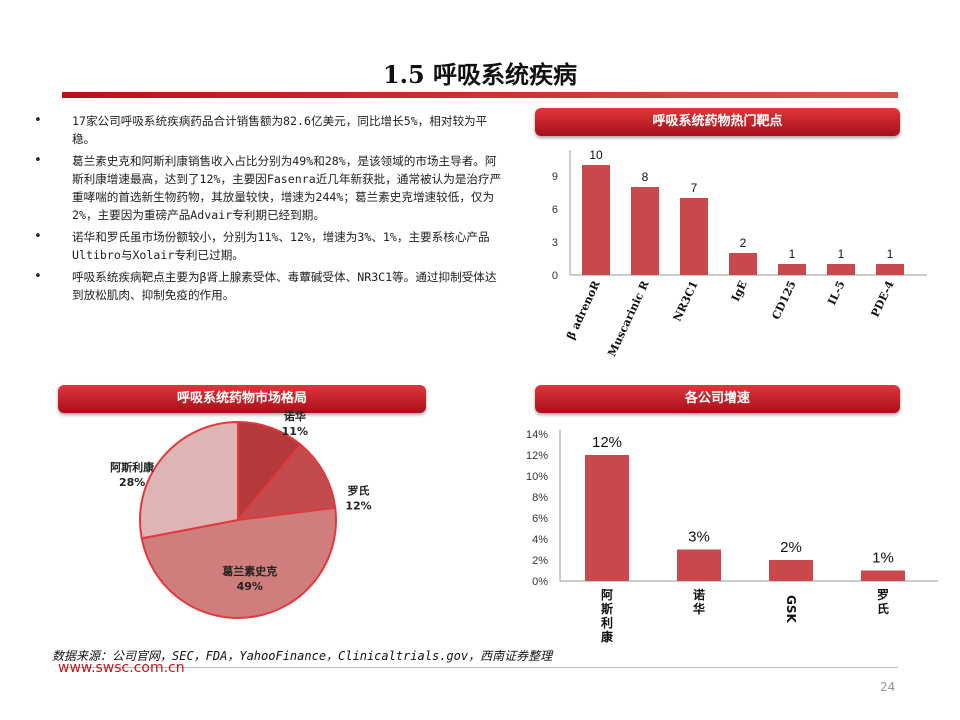  What do you see at coordinates (645, 177) in the screenshot?
I see `data-label: 8` at bounding box center [645, 177].